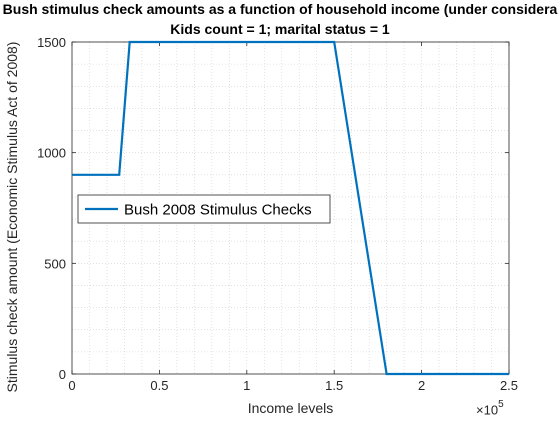 The width and height of the screenshot is (560, 427). What do you see at coordinates (246, 385) in the screenshot?
I see `x-tick-label: 1` at bounding box center [246, 385].